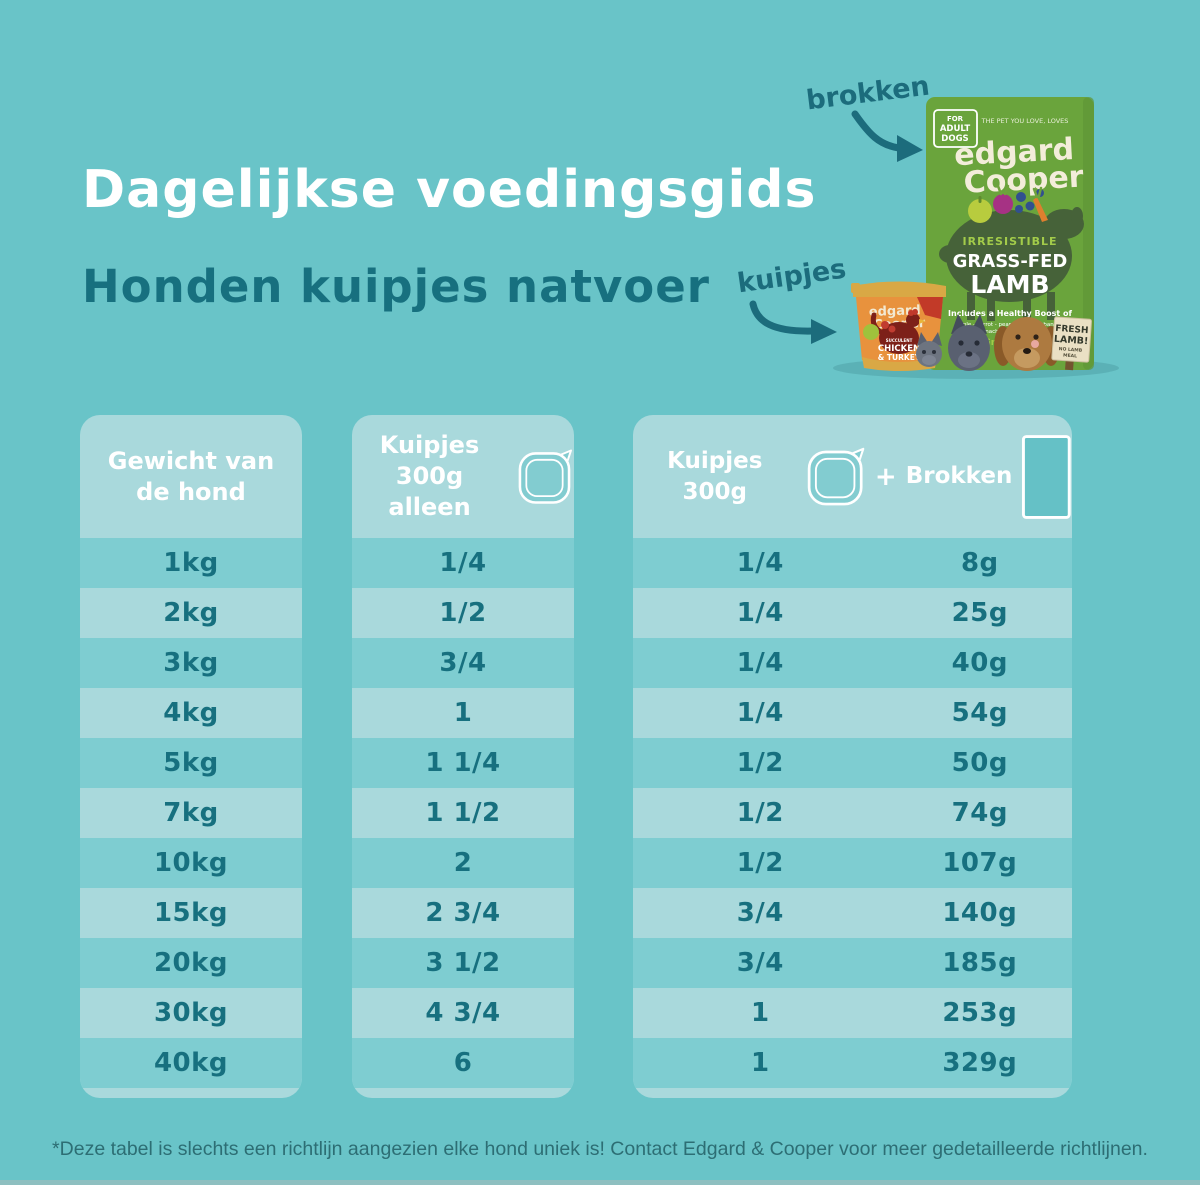 Image resolution: width=1200 pixels, height=1185 pixels. I want to click on bag-brand-logo: edgard Cooper, so click(1018, 166).